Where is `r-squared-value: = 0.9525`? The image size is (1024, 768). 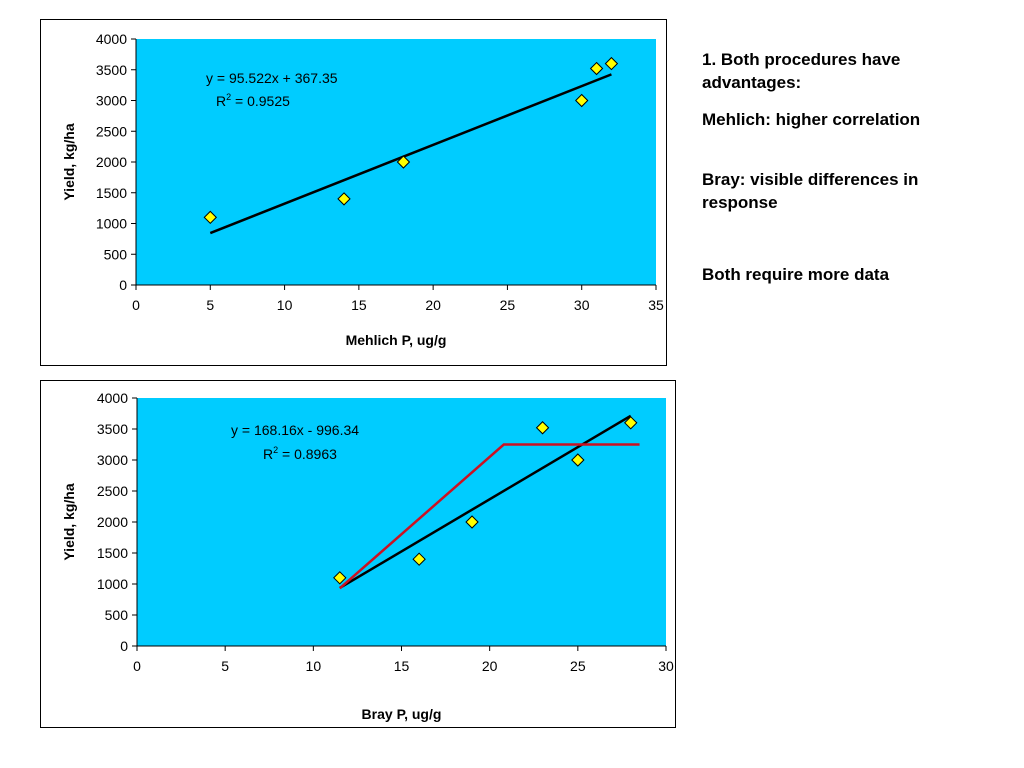
r-squared-value: = 0.9525 is located at coordinates (260, 101).